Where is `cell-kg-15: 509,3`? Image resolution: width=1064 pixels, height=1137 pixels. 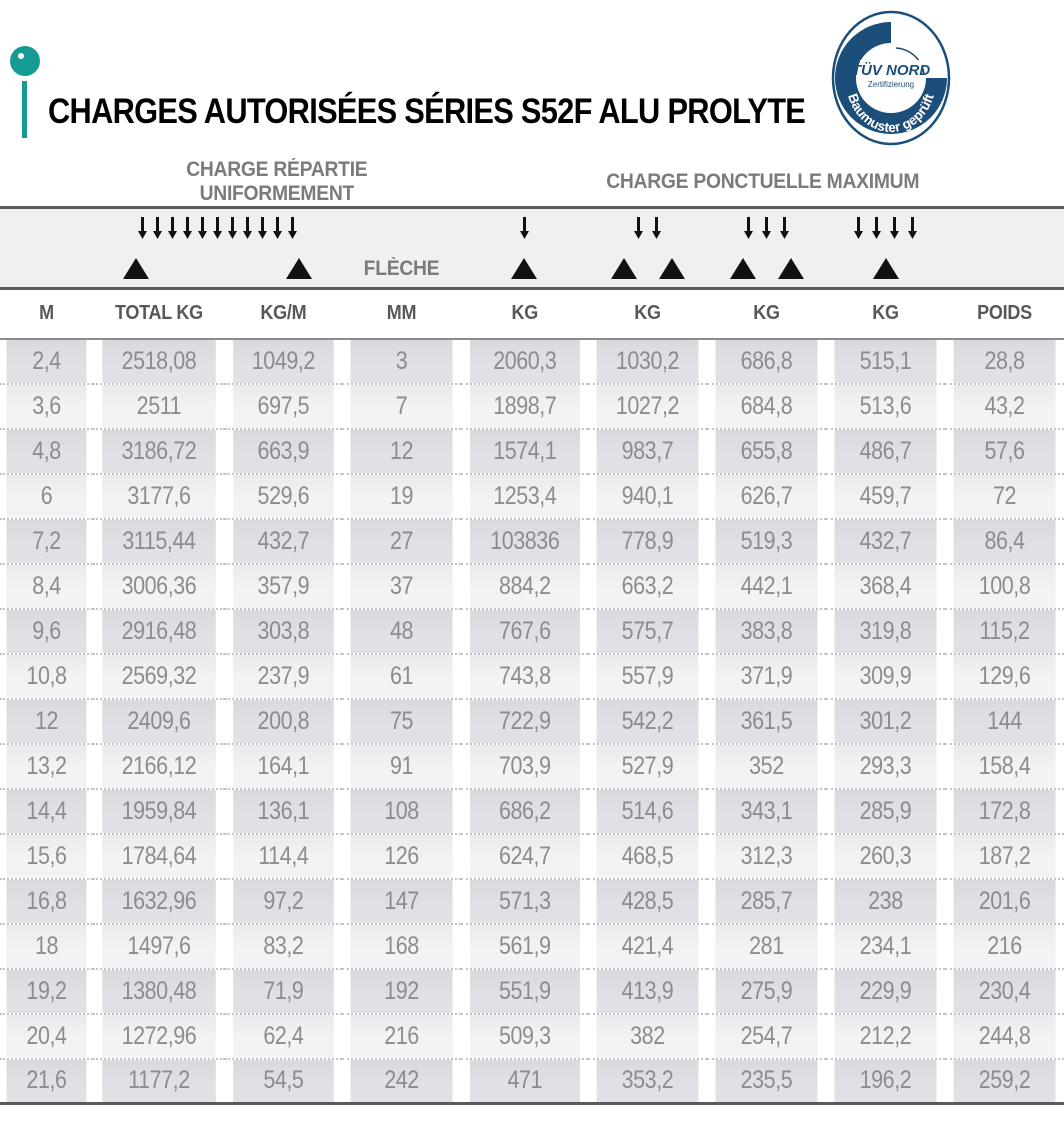
cell-kg-15: 509,3 is located at coordinates (524, 1036).